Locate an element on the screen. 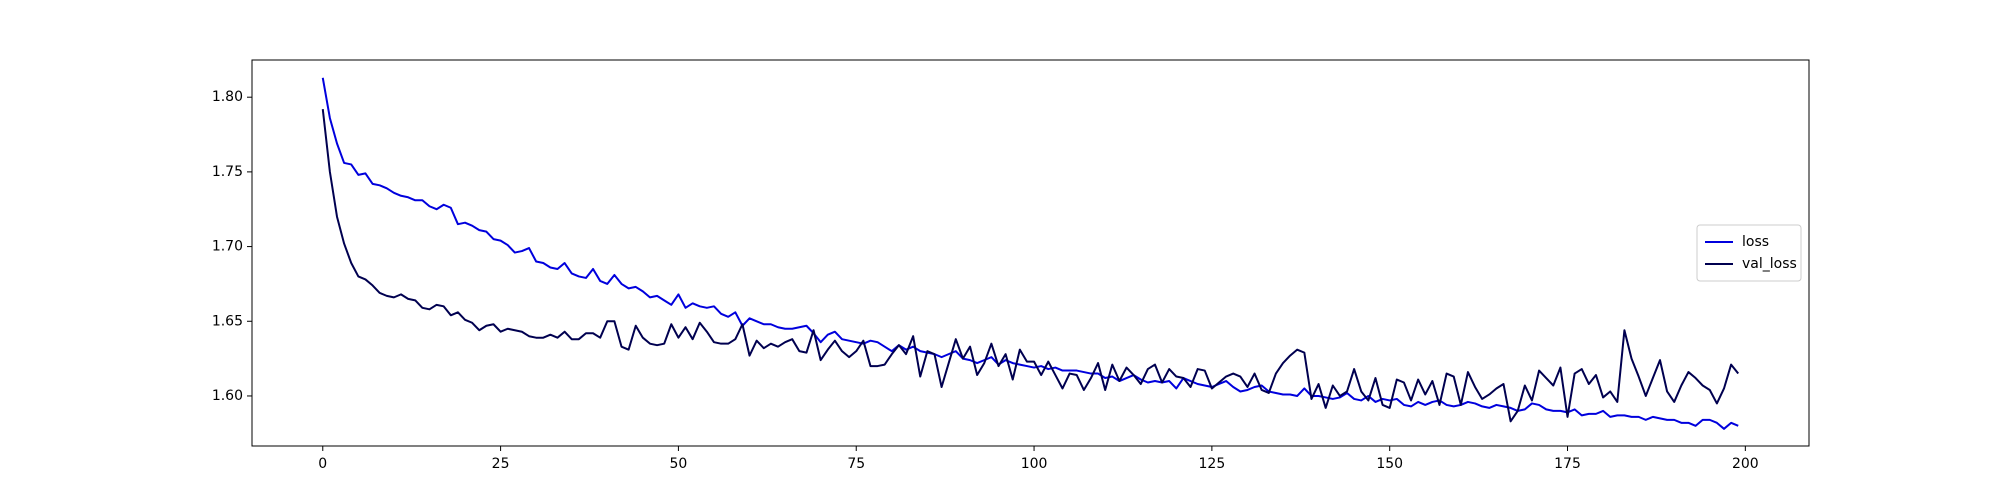 The image size is (2000, 500). x-tick-label: 200 is located at coordinates (1745, 464).